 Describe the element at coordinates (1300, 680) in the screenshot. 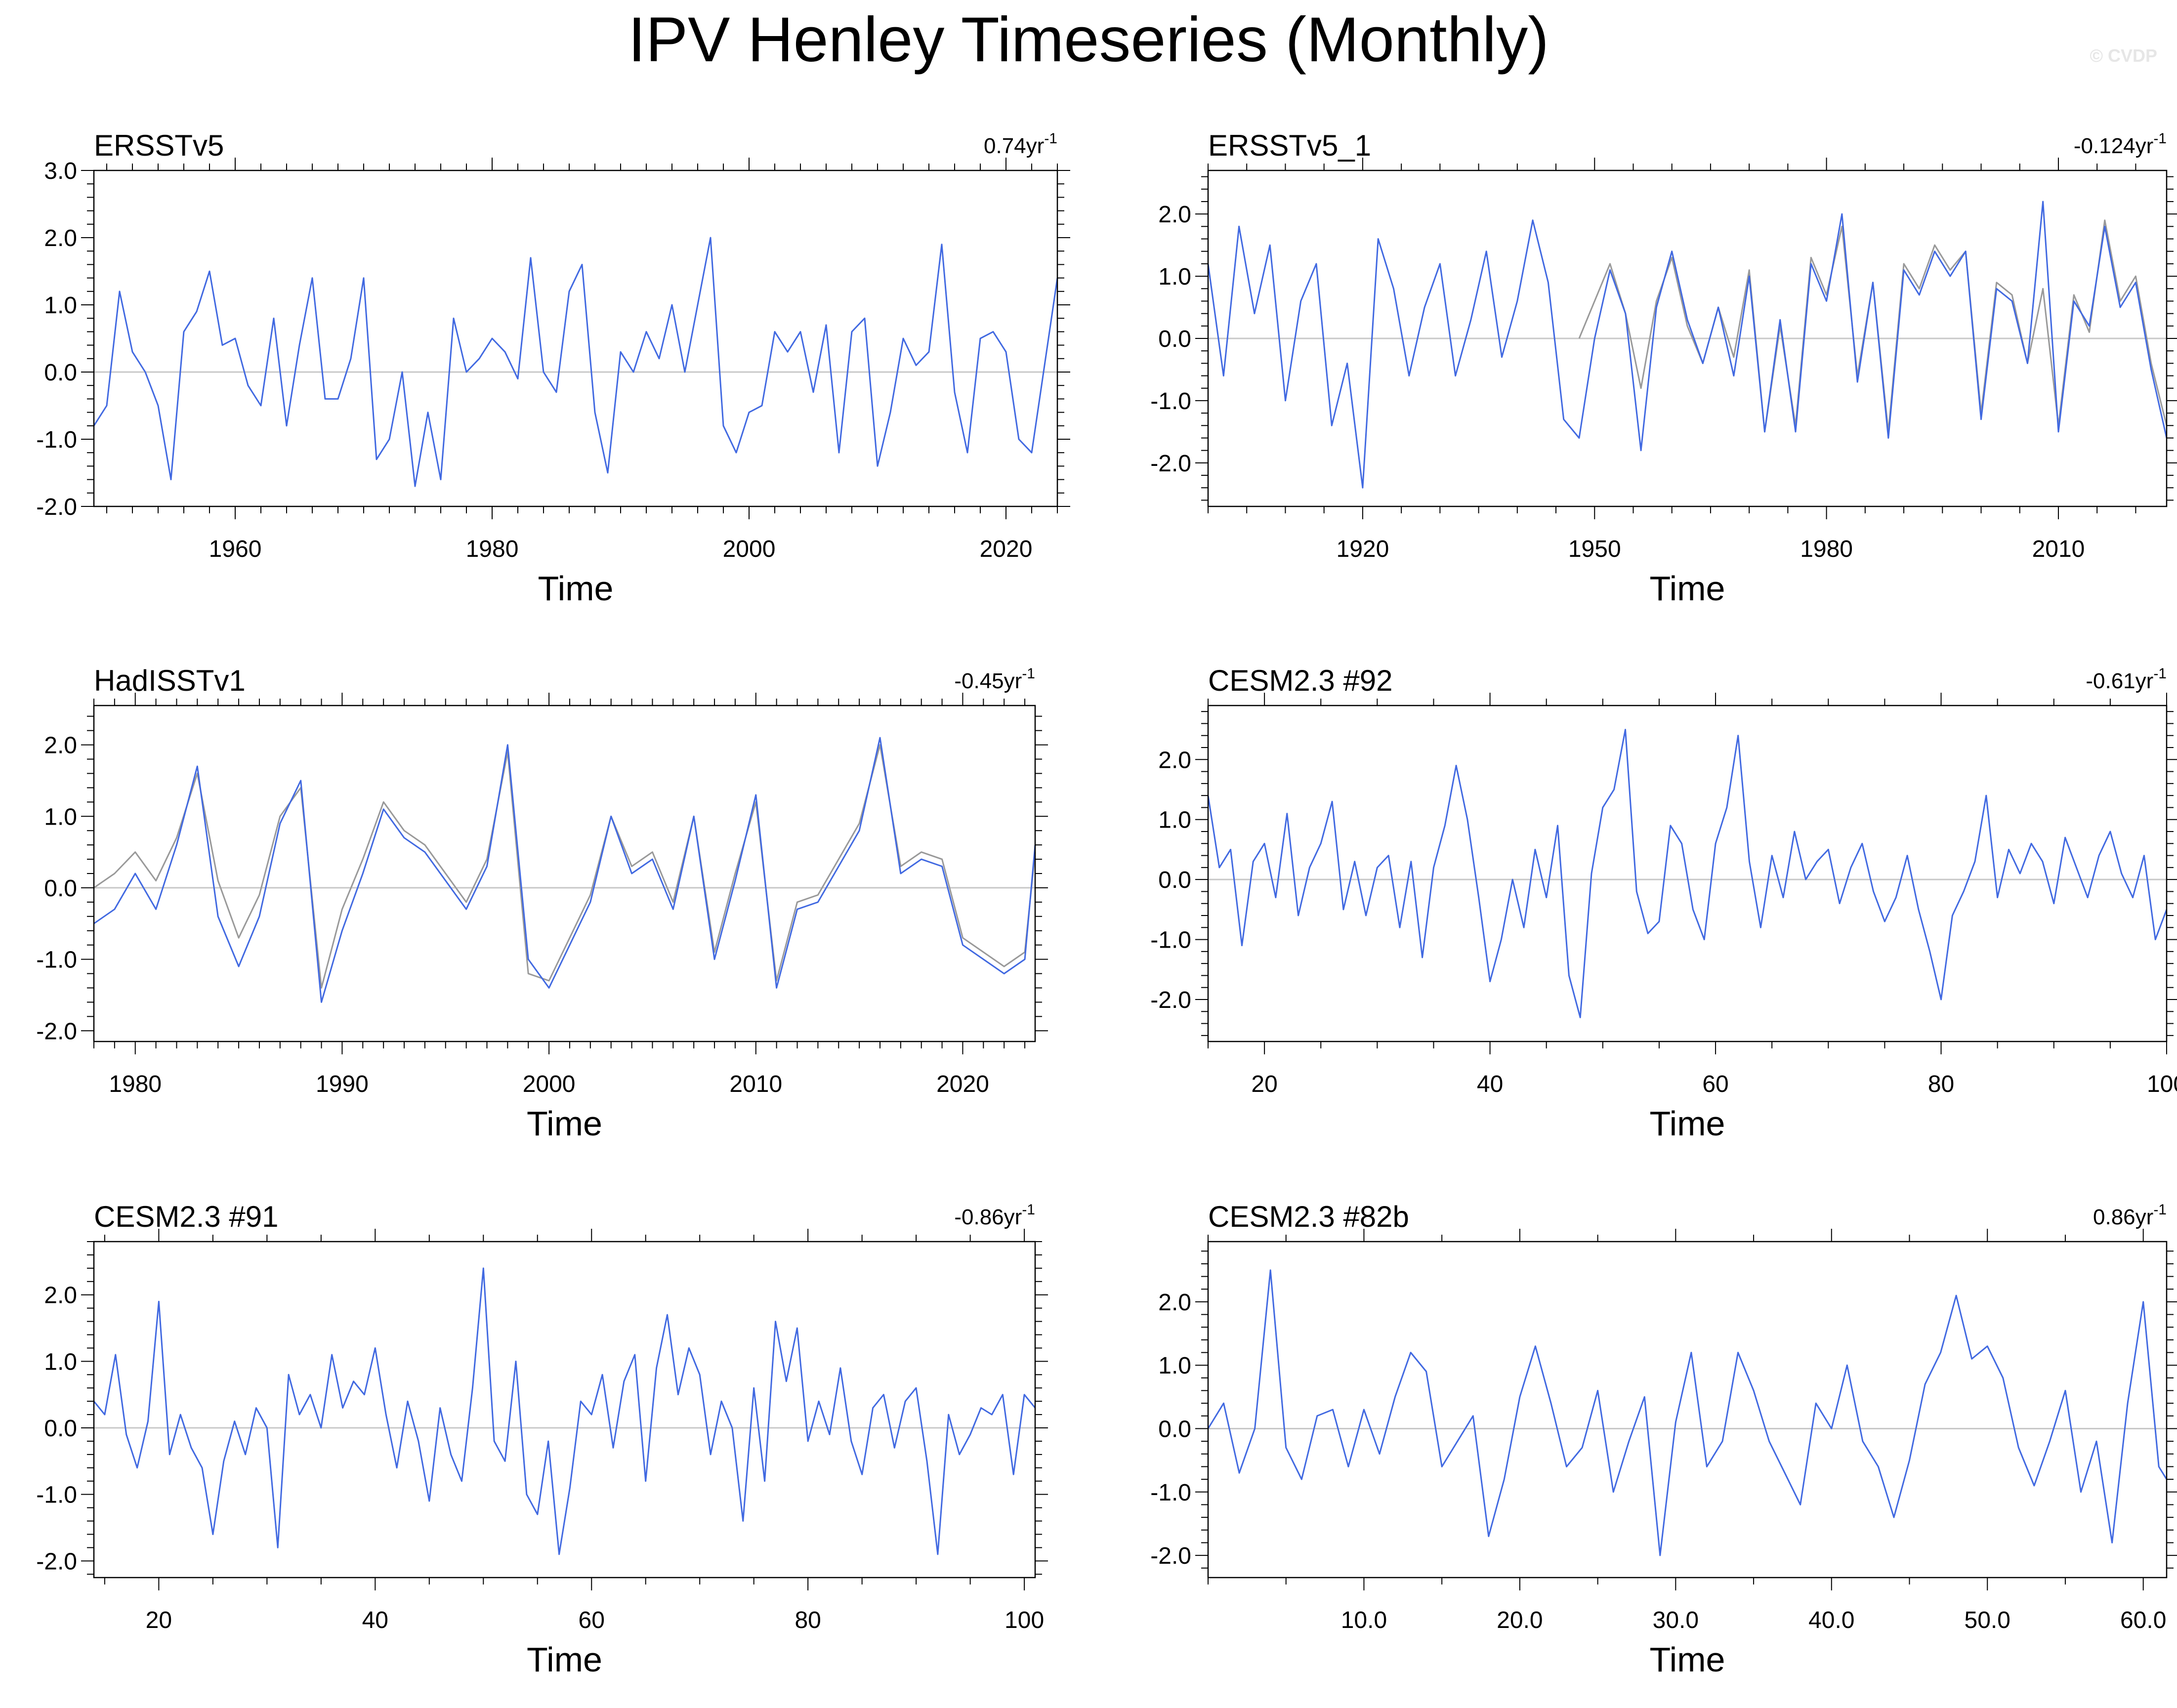

I see `panel-title: CESM2.3 #92` at that location.